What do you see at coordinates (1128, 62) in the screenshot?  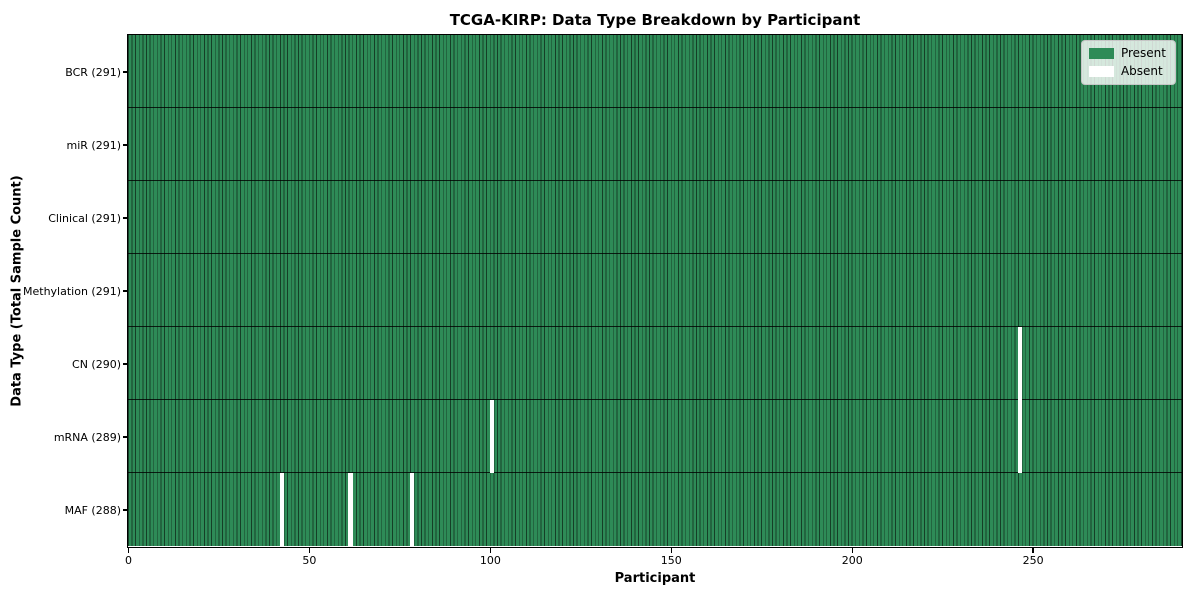 I see `legend: Present Absent` at bounding box center [1128, 62].